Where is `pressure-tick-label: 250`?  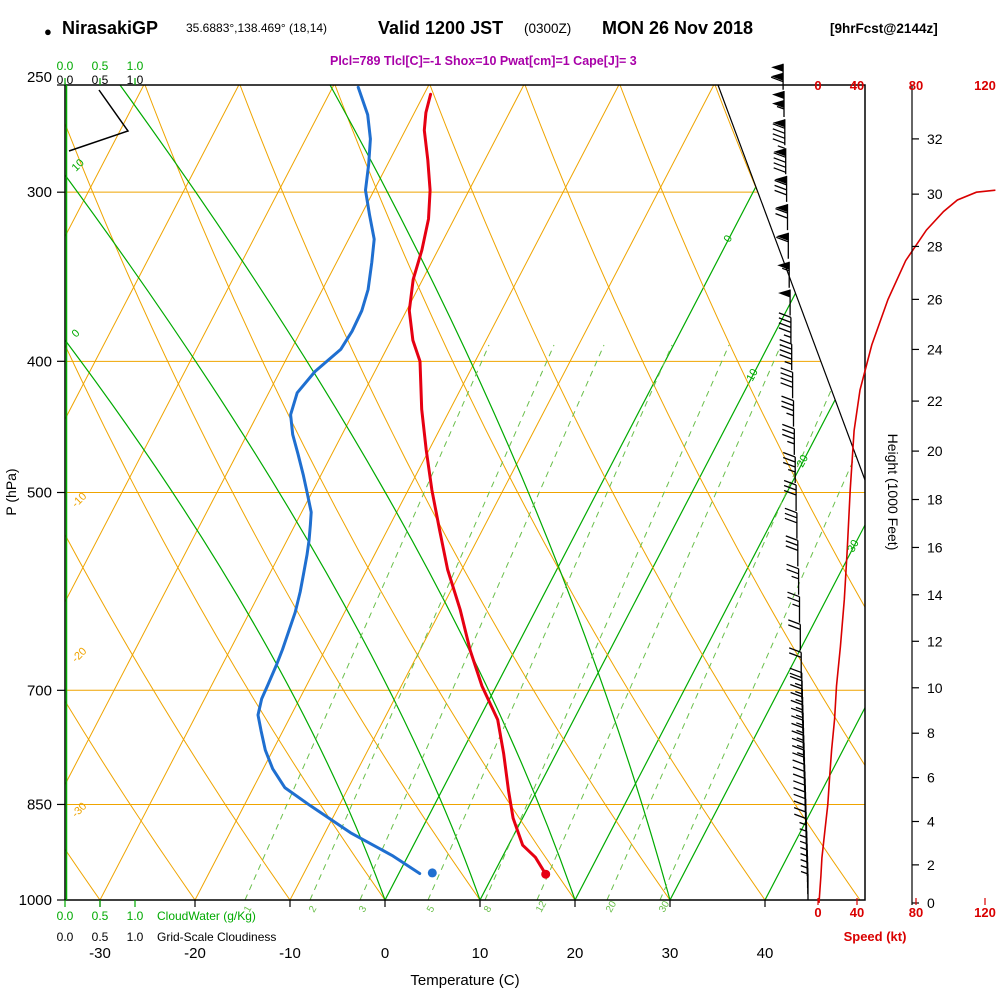
pressure-tick-label: 250 is located at coordinates (39, 77).